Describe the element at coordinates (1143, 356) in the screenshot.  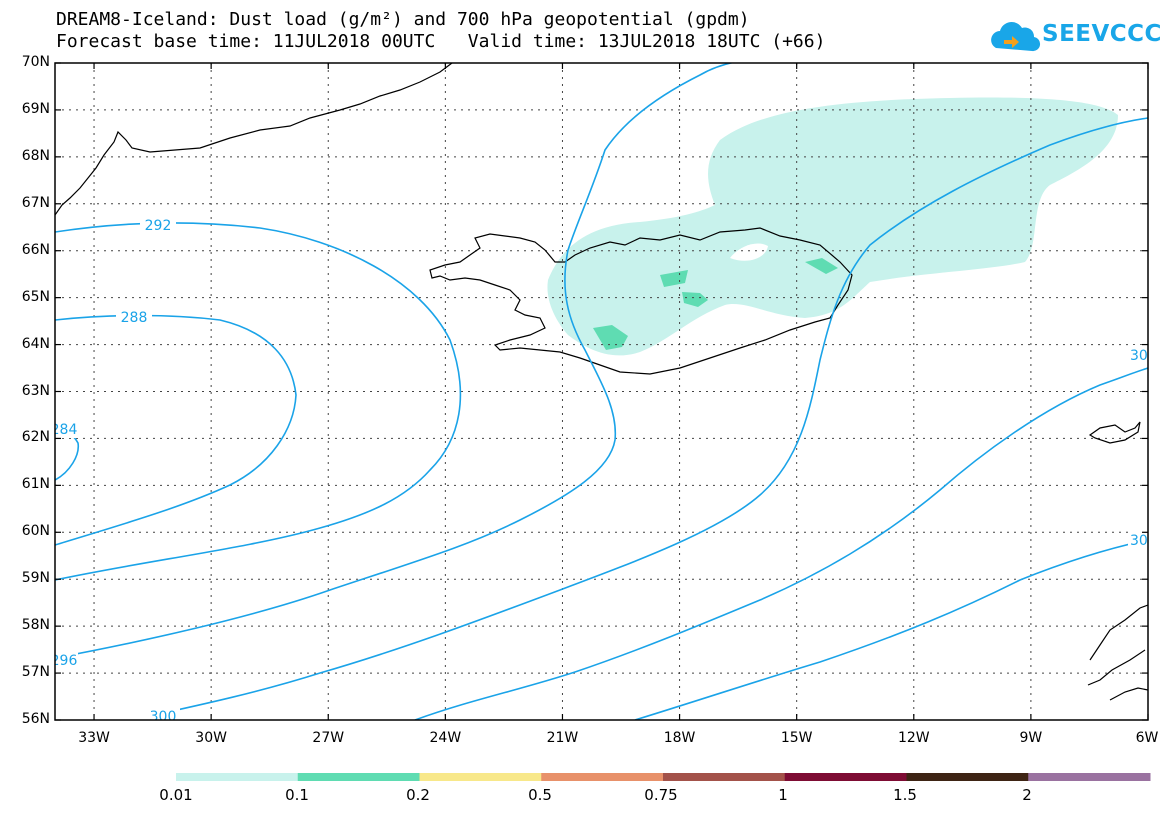
I see `contour-label-300b: 300` at that location.